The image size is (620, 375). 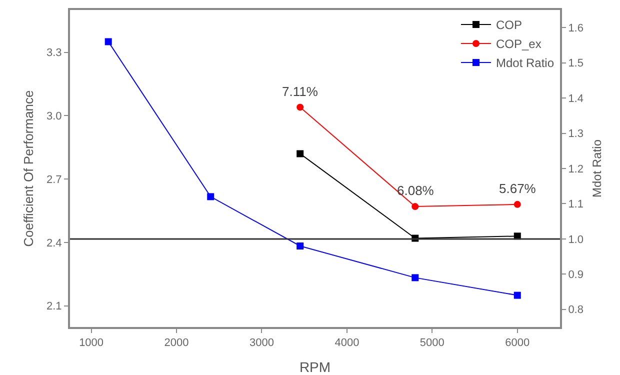 I want to click on y-tick-label: 2.7, so click(x=54, y=180).